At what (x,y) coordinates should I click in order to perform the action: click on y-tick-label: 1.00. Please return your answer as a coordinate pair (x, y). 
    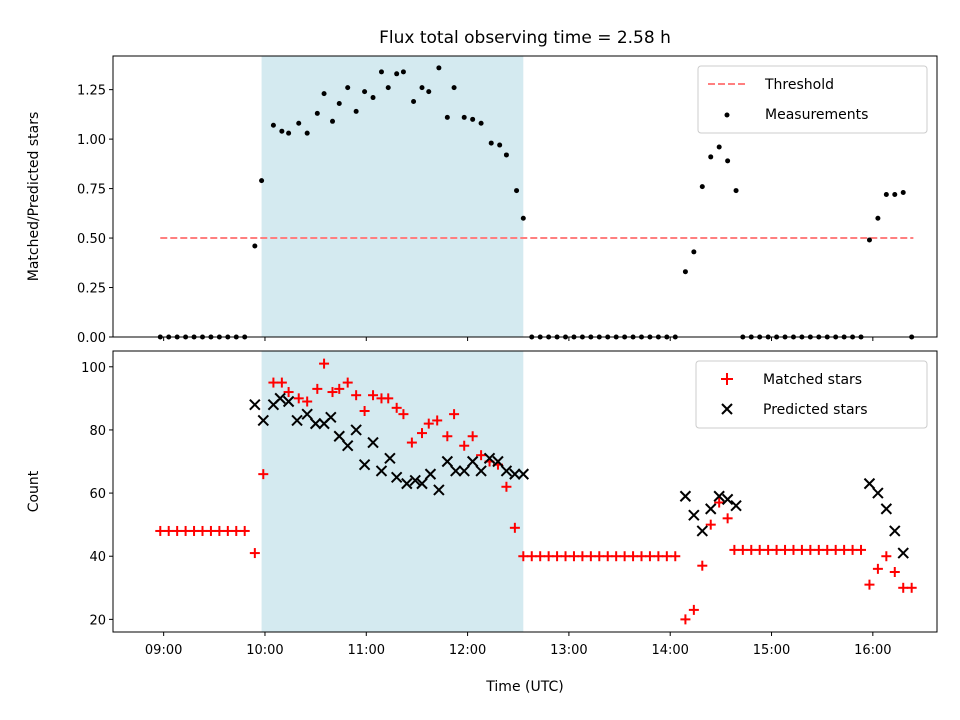
    Looking at the image, I should click on (91, 140).